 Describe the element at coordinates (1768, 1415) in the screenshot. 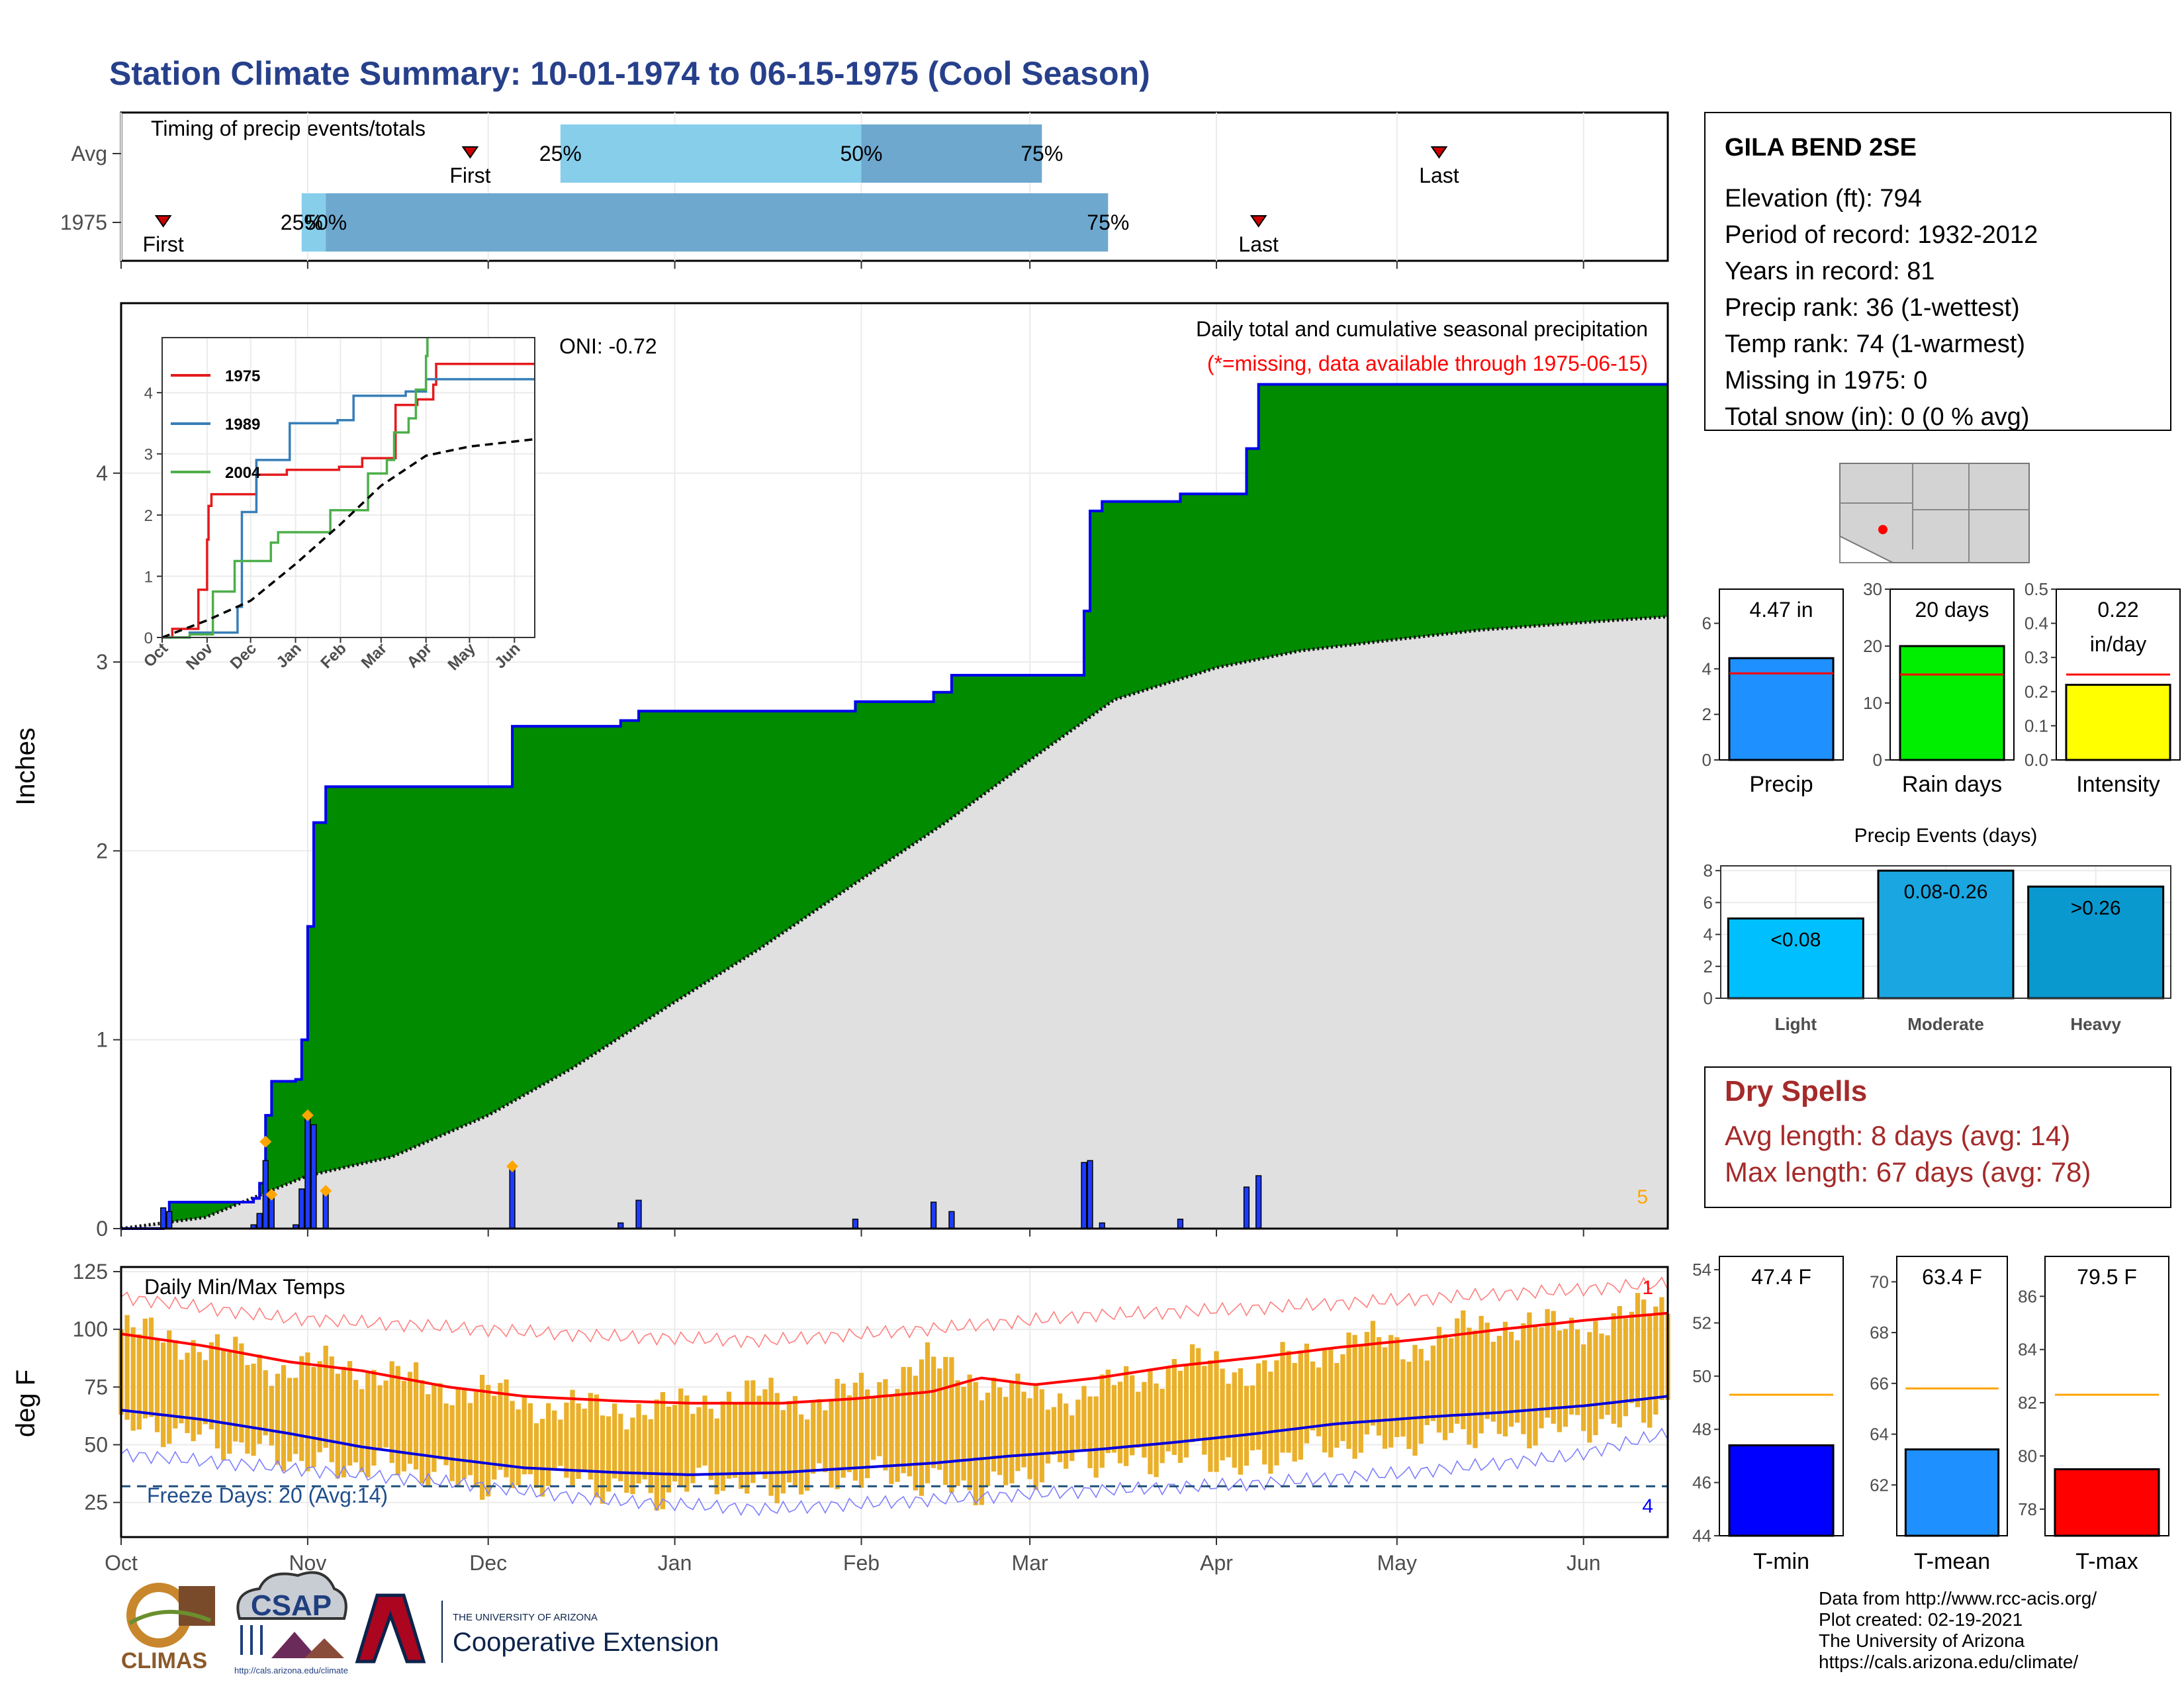

I see `summary-bar-panel: 44 46 48 50 52 54 47.4 F T-min` at that location.